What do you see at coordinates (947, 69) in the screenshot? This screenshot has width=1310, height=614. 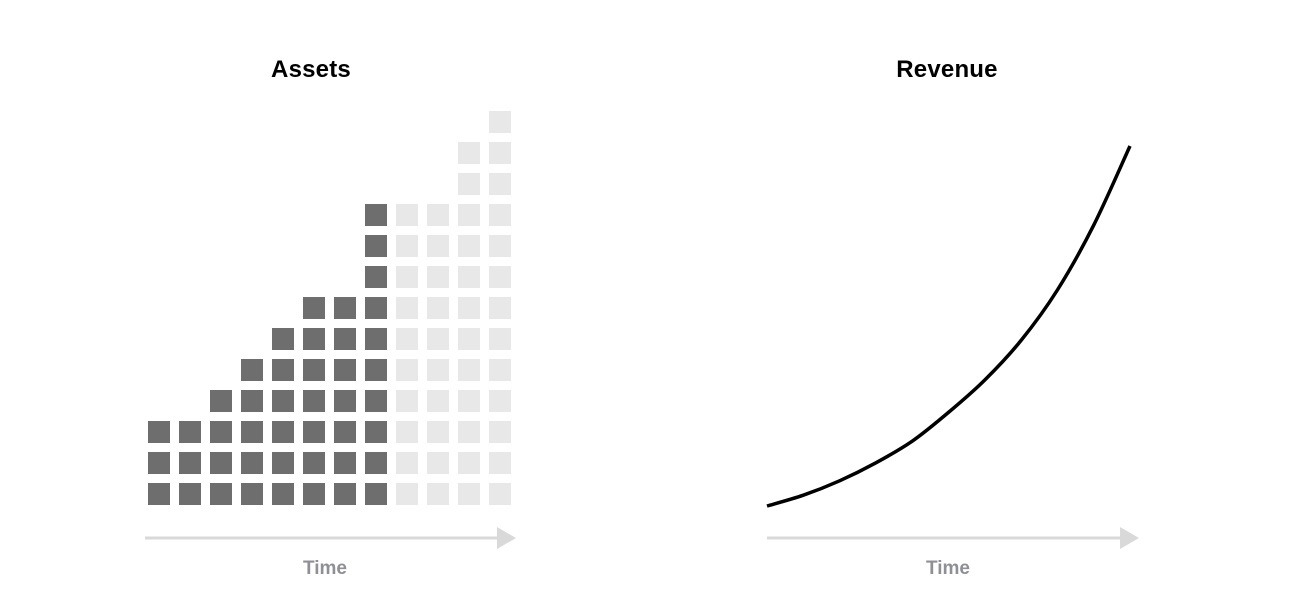 I see `revenue-chart-title: Revenue` at bounding box center [947, 69].